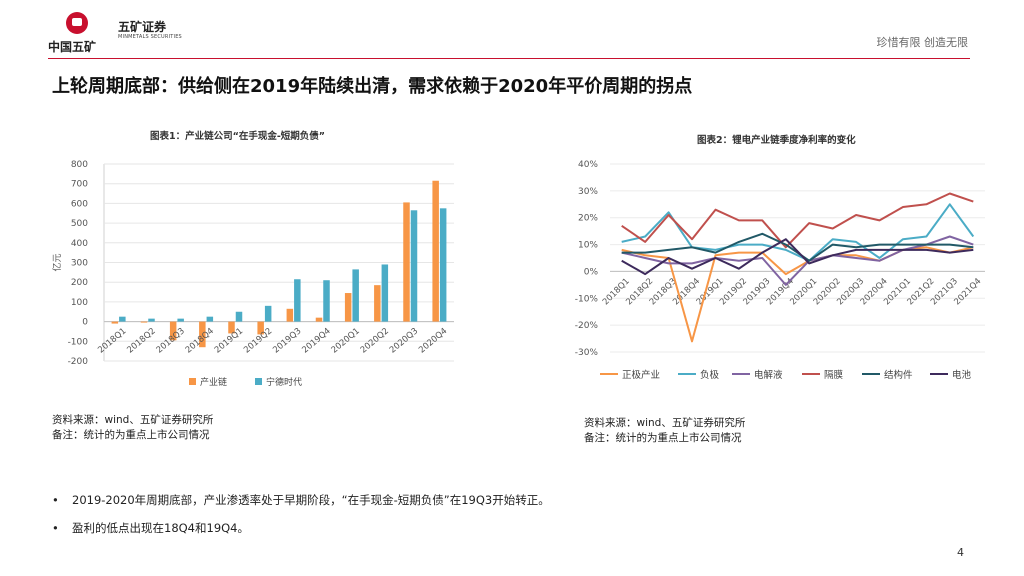 The image size is (1024, 576). Describe the element at coordinates (588, 219) in the screenshot. I see `y-tick-label: 20%` at that location.